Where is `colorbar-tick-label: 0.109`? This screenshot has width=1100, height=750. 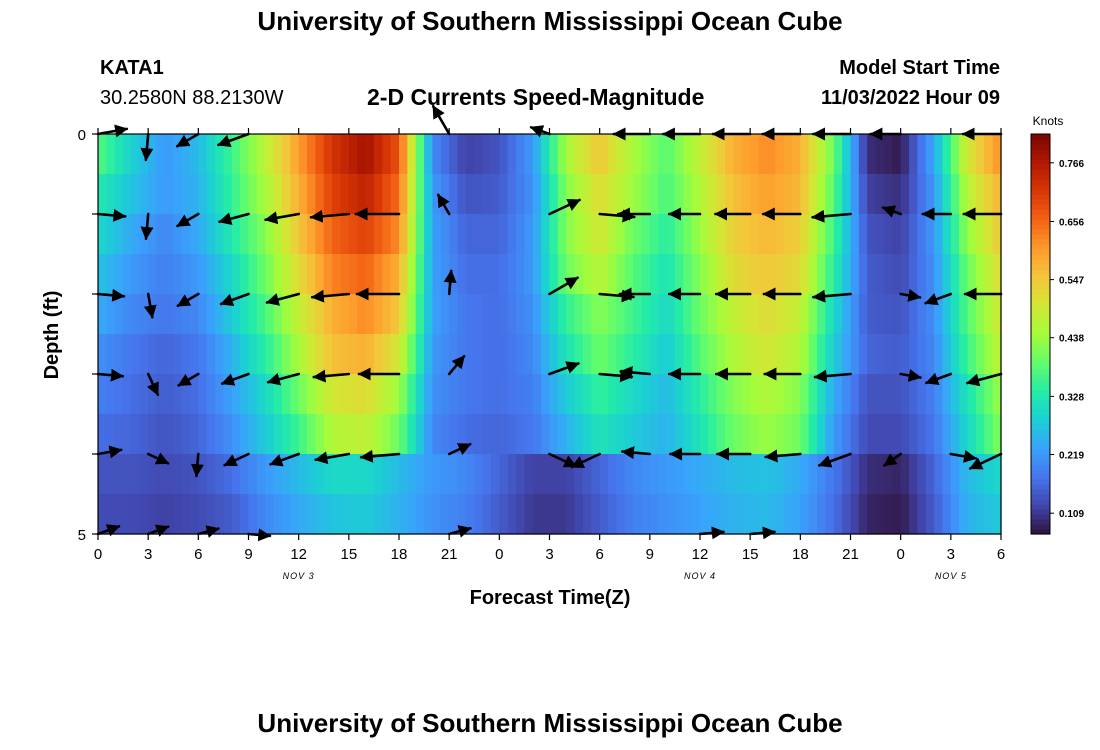
colorbar-tick-label: 0.109 is located at coordinates (1071, 514).